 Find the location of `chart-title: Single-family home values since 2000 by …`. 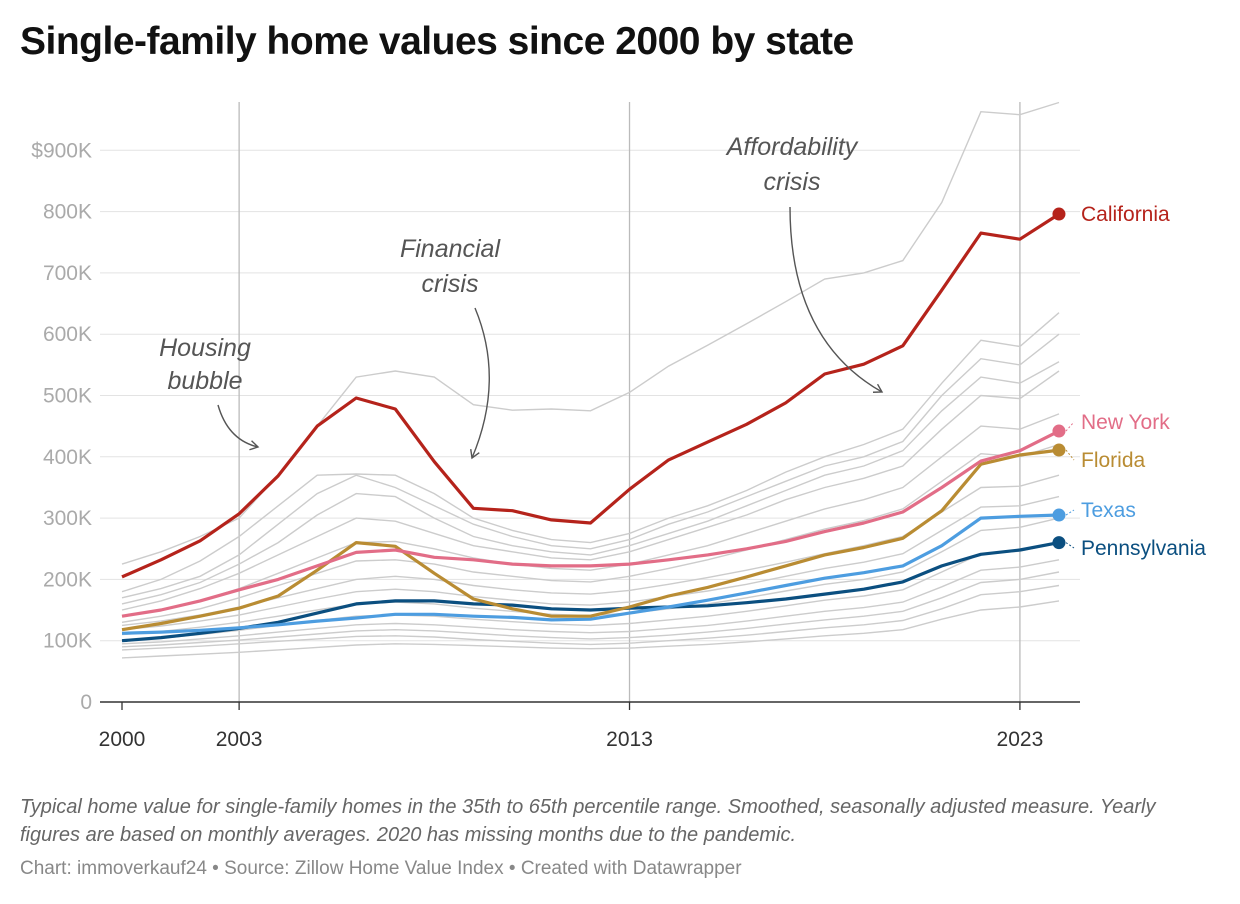

chart-title: Single-family home values since 2000 by … is located at coordinates (437, 41).